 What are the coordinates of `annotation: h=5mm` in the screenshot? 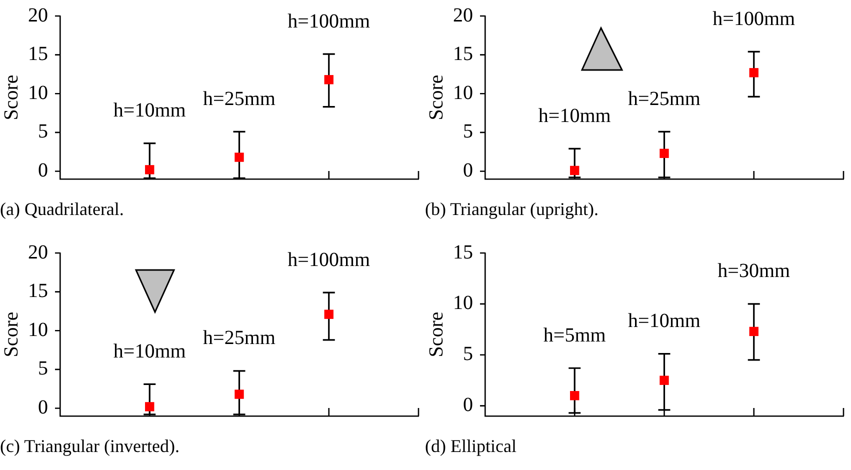 It's located at (574, 335).